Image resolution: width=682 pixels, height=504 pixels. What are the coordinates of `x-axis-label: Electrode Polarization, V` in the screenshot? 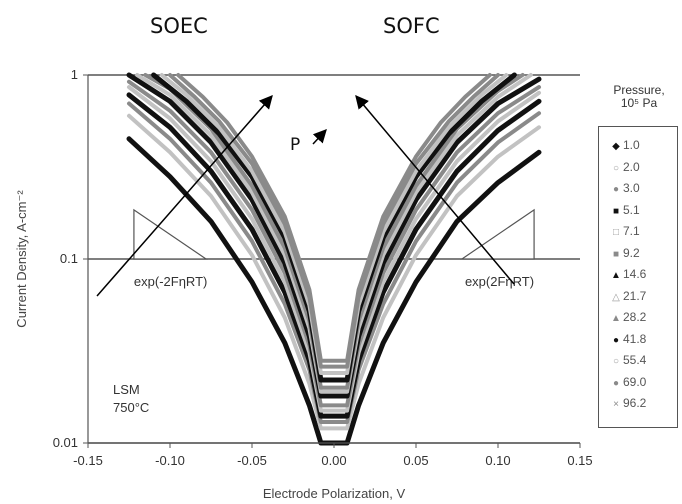 It's located at (334, 493).